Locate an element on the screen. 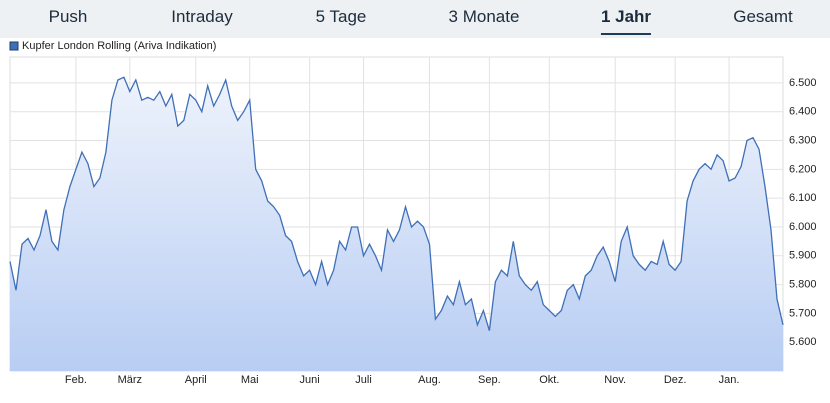  tab: 3 Monate is located at coordinates (484, 16).